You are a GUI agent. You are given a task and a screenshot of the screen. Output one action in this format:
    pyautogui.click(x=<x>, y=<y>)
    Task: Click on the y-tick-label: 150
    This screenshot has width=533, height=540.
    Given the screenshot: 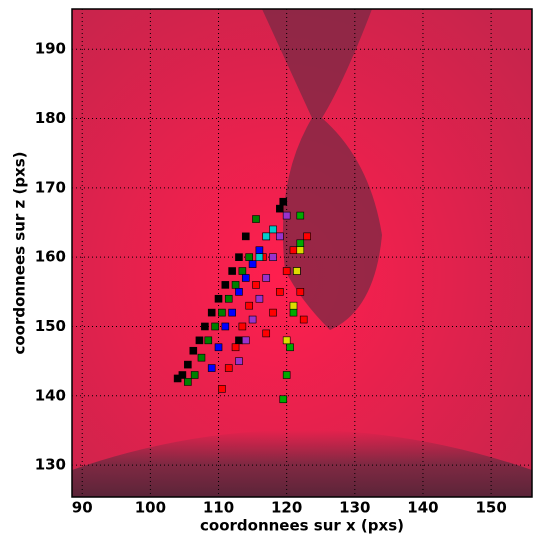 What is the action you would take?
    pyautogui.click(x=50, y=326)
    